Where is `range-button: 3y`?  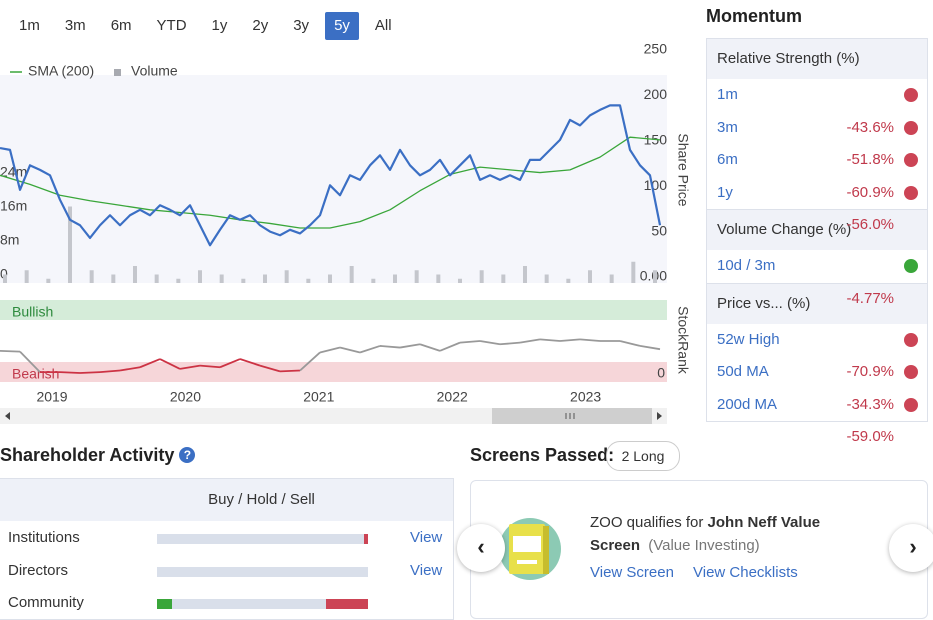 range-button: 3y is located at coordinates (301, 25).